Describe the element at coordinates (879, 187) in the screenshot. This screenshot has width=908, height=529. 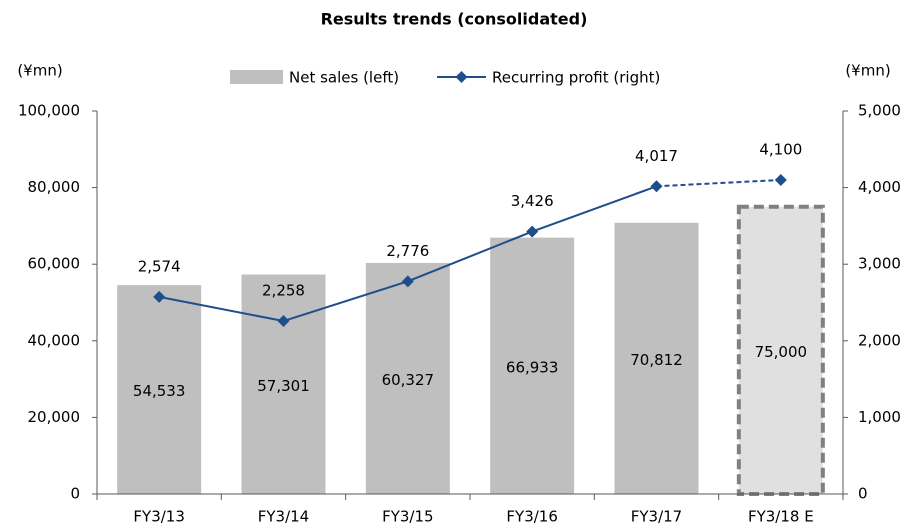
I see `y2-tick-label: 4,000` at that location.